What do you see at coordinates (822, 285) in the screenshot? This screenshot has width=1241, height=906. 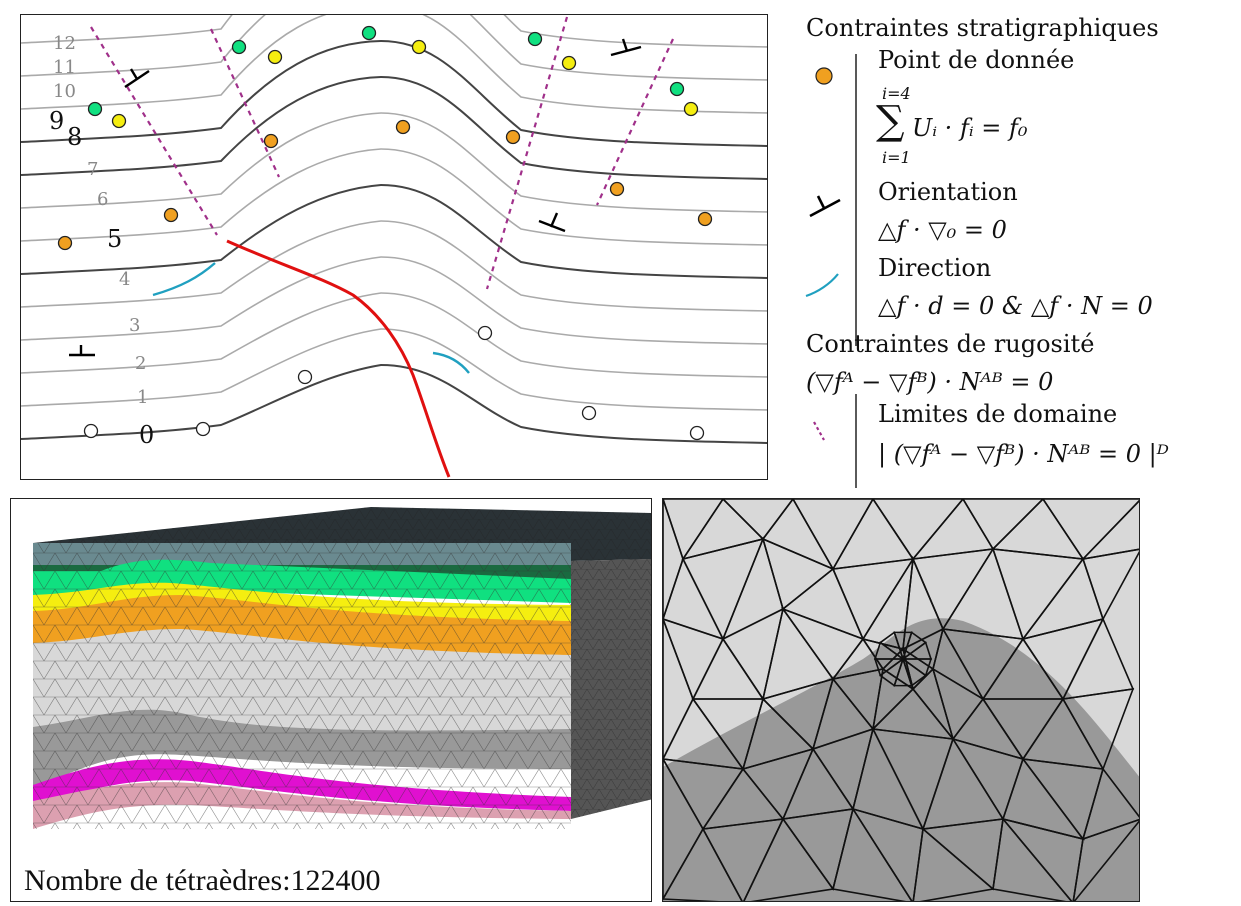 I see `direction-symbol` at bounding box center [822, 285].